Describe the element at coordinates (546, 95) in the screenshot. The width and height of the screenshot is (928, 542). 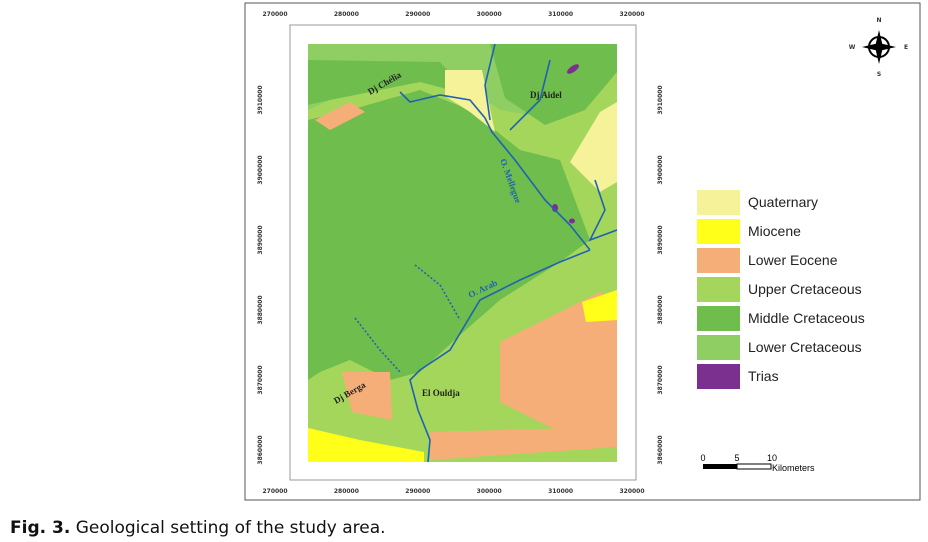
I see `place-label: Dj Aidel` at that location.